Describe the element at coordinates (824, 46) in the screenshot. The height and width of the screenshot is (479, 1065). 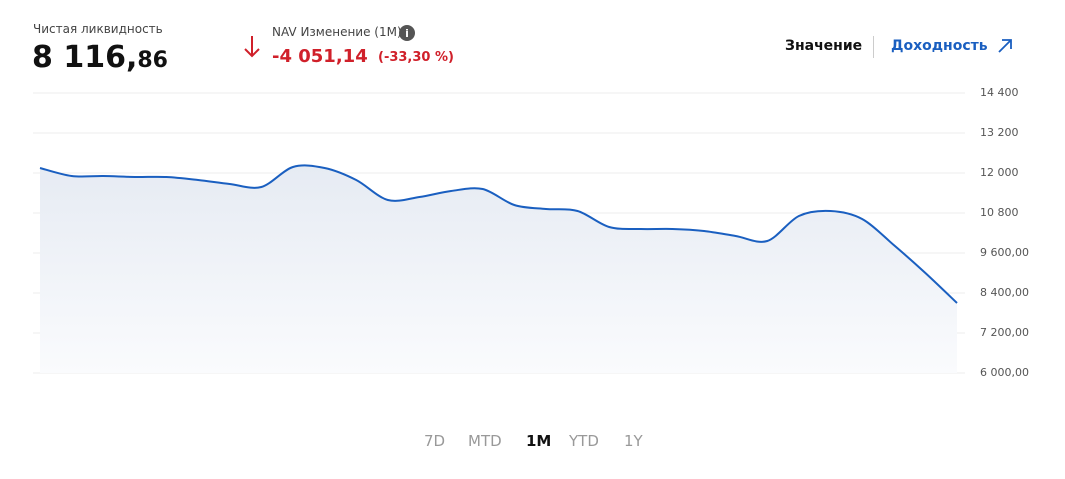
I see `tab-value: Значение` at that location.